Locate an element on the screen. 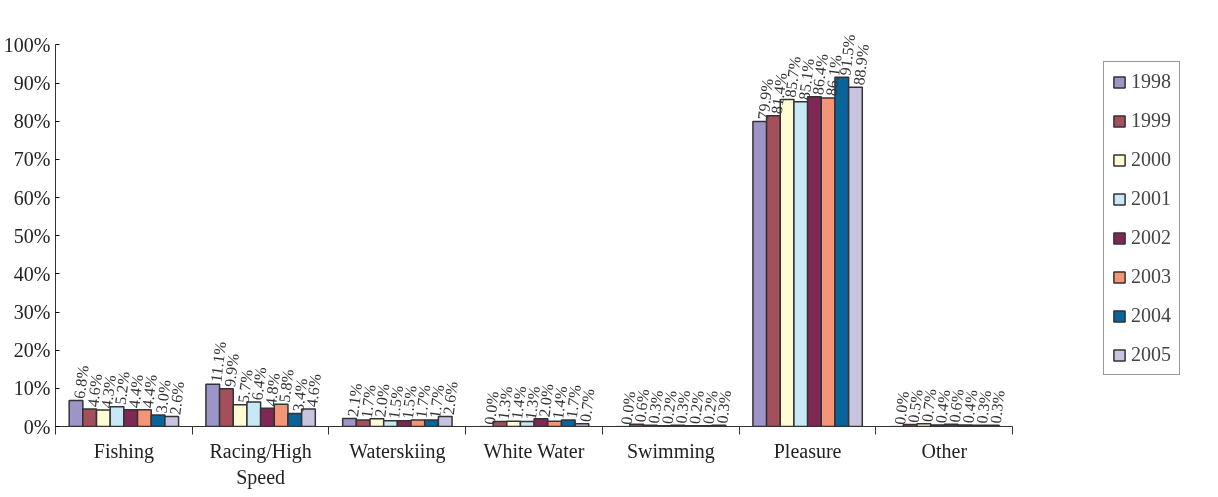 The width and height of the screenshot is (1218, 497). legend-label: 1998 is located at coordinates (1151, 81).